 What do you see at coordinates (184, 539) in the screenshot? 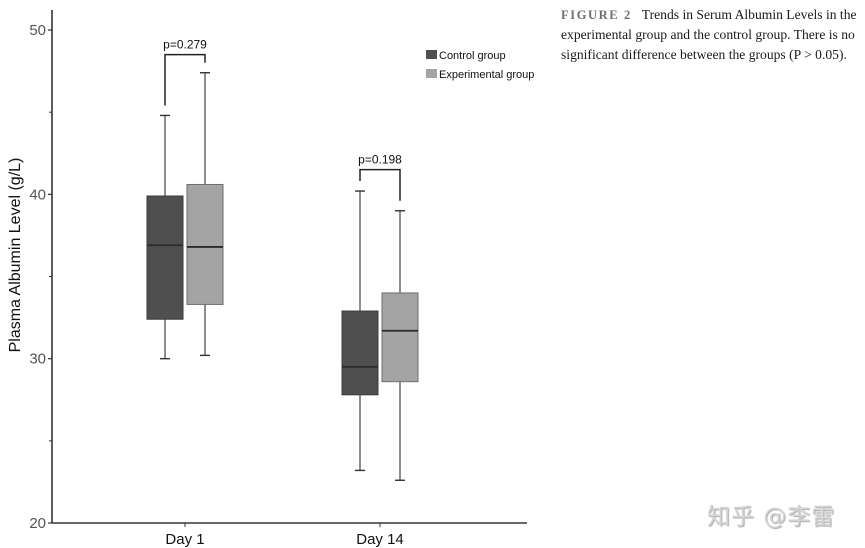
I see `x-tick-label: Day 1` at bounding box center [184, 539].